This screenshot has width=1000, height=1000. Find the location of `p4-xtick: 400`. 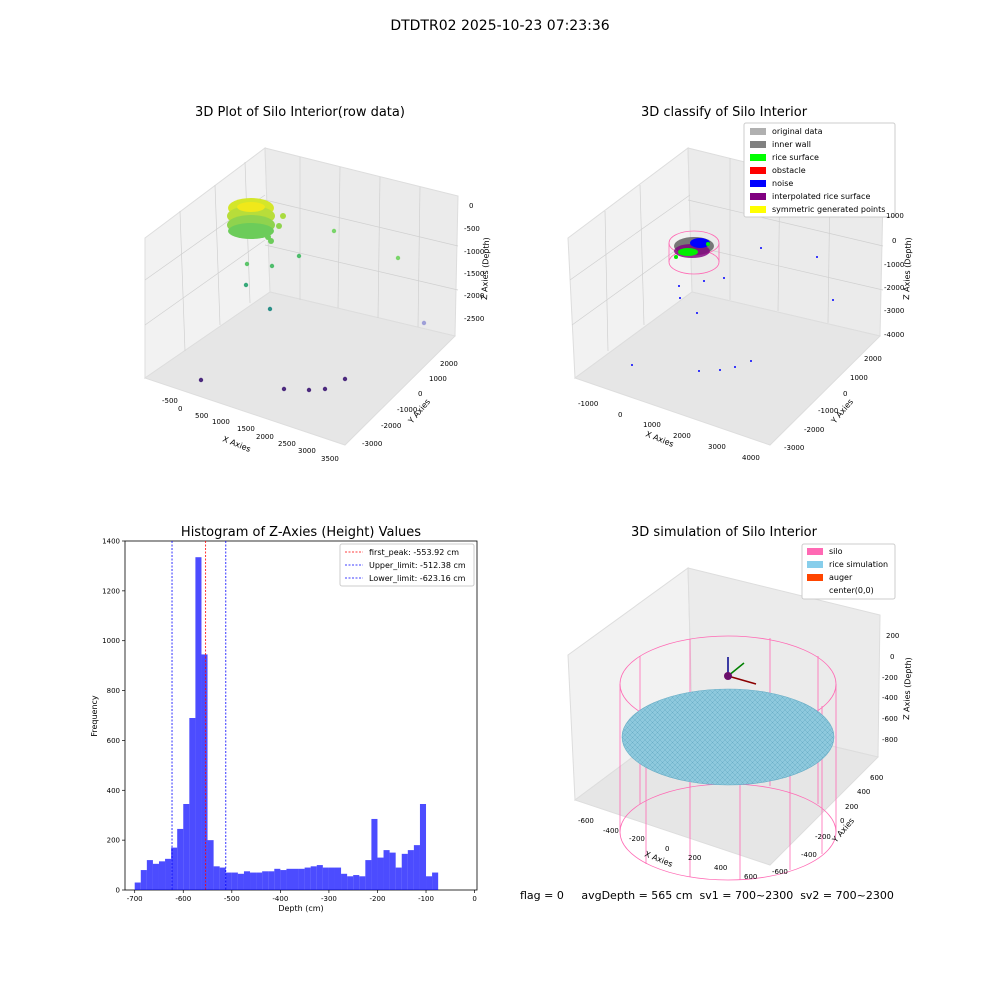

p4-xtick: 400 is located at coordinates (720, 868).